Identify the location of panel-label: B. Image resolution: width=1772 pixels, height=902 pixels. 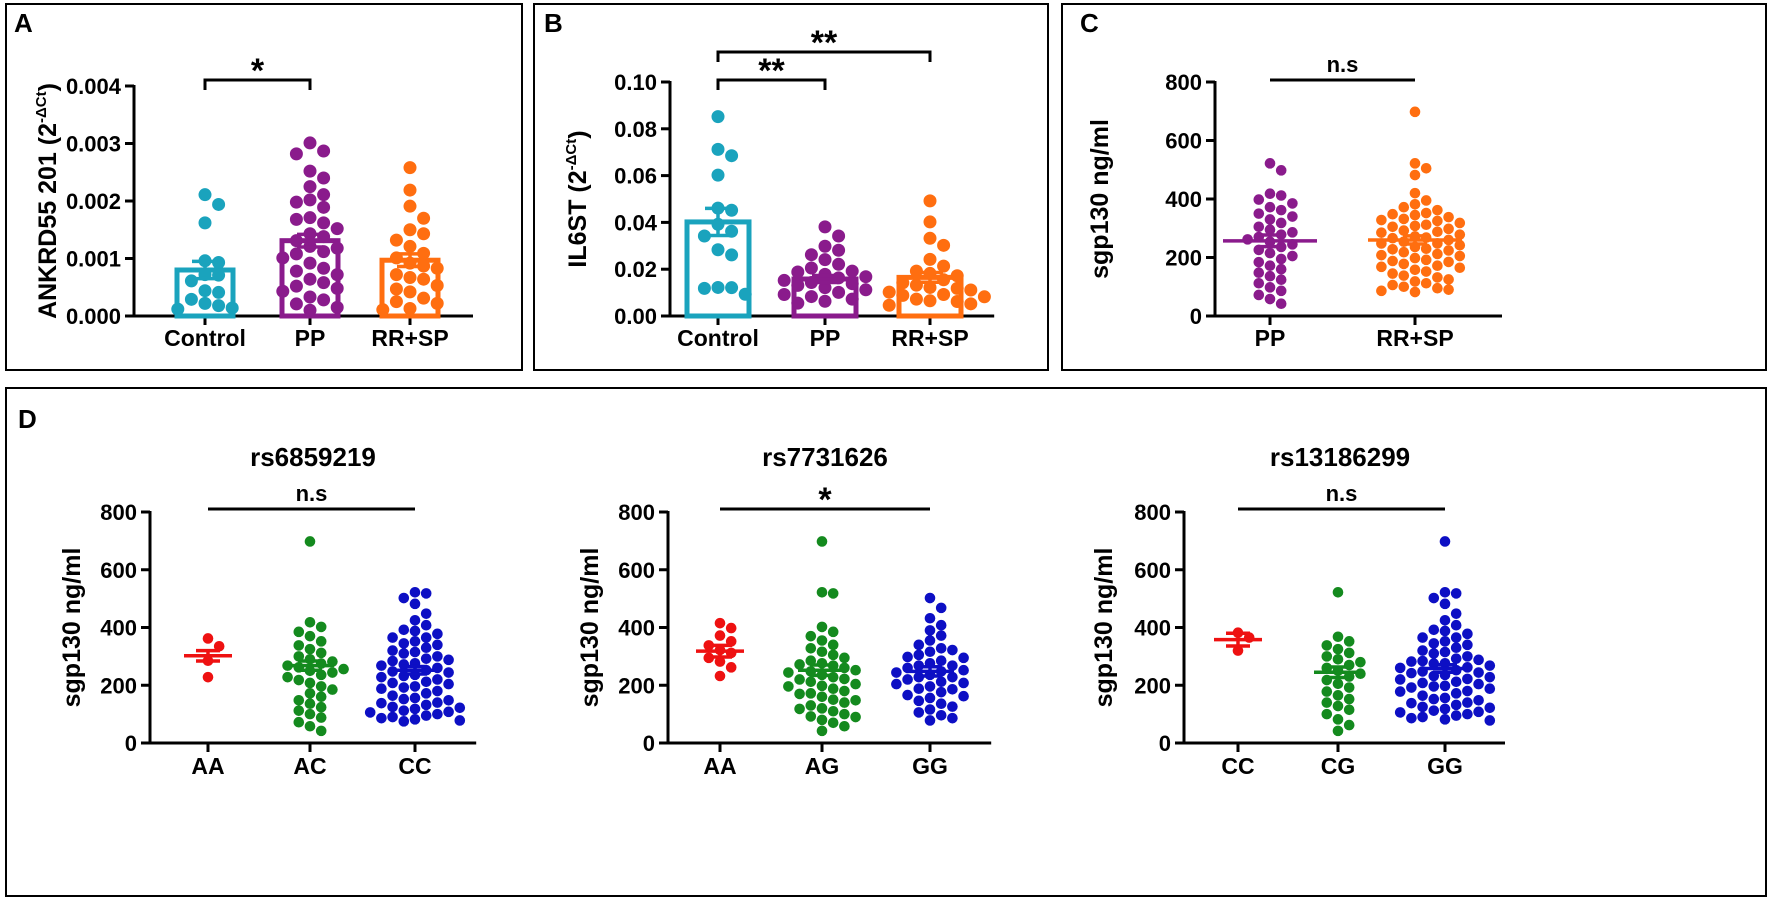
(553, 23).